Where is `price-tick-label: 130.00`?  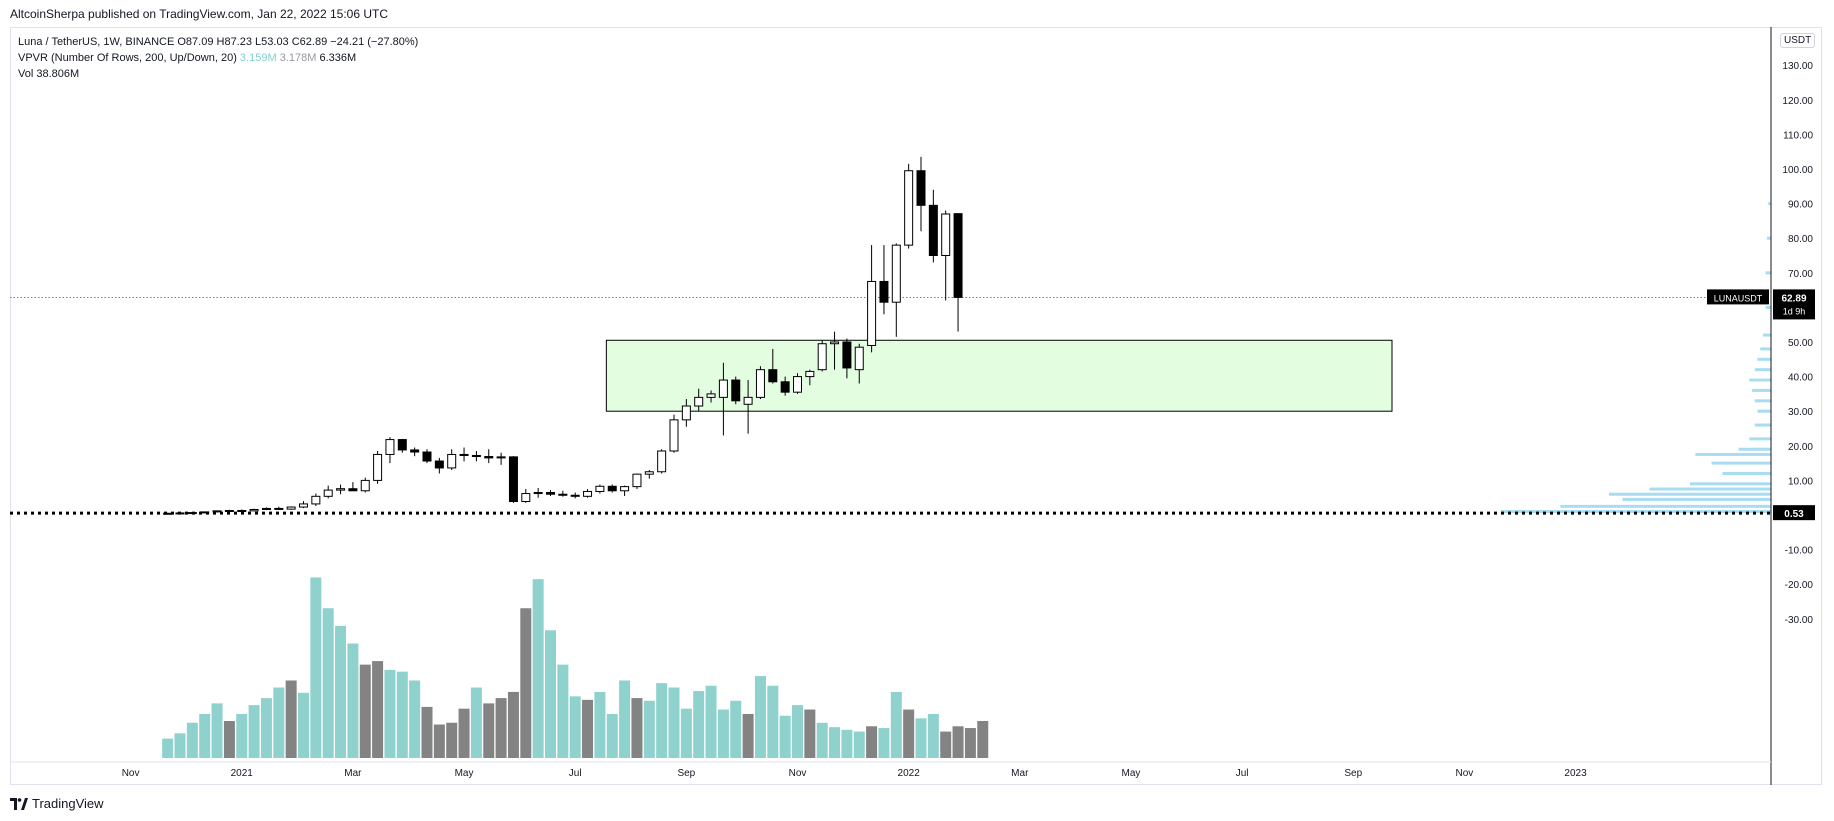 price-tick-label: 130.00 is located at coordinates (1797, 66).